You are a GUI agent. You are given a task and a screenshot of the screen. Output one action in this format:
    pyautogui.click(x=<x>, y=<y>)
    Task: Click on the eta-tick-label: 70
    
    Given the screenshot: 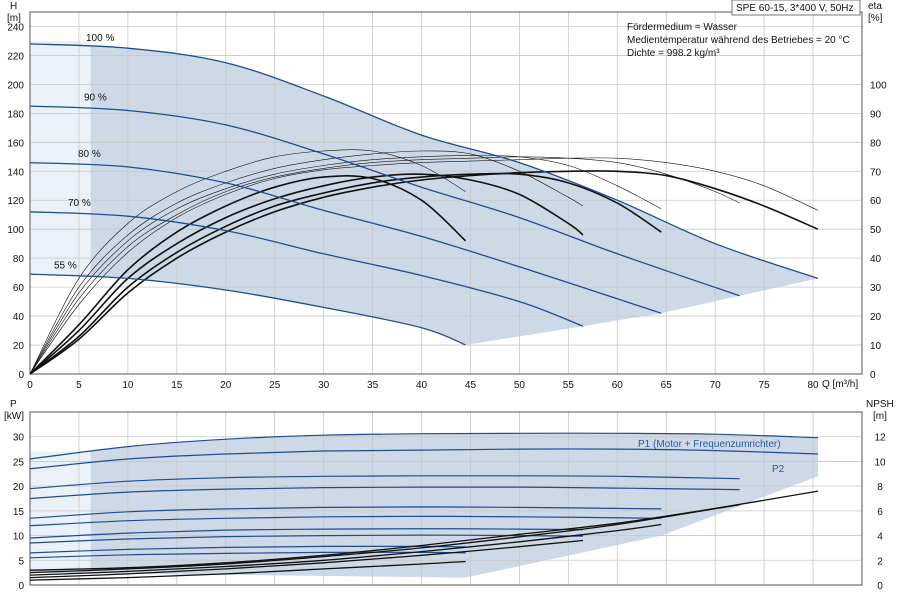 What is the action you would take?
    pyautogui.click(x=876, y=172)
    